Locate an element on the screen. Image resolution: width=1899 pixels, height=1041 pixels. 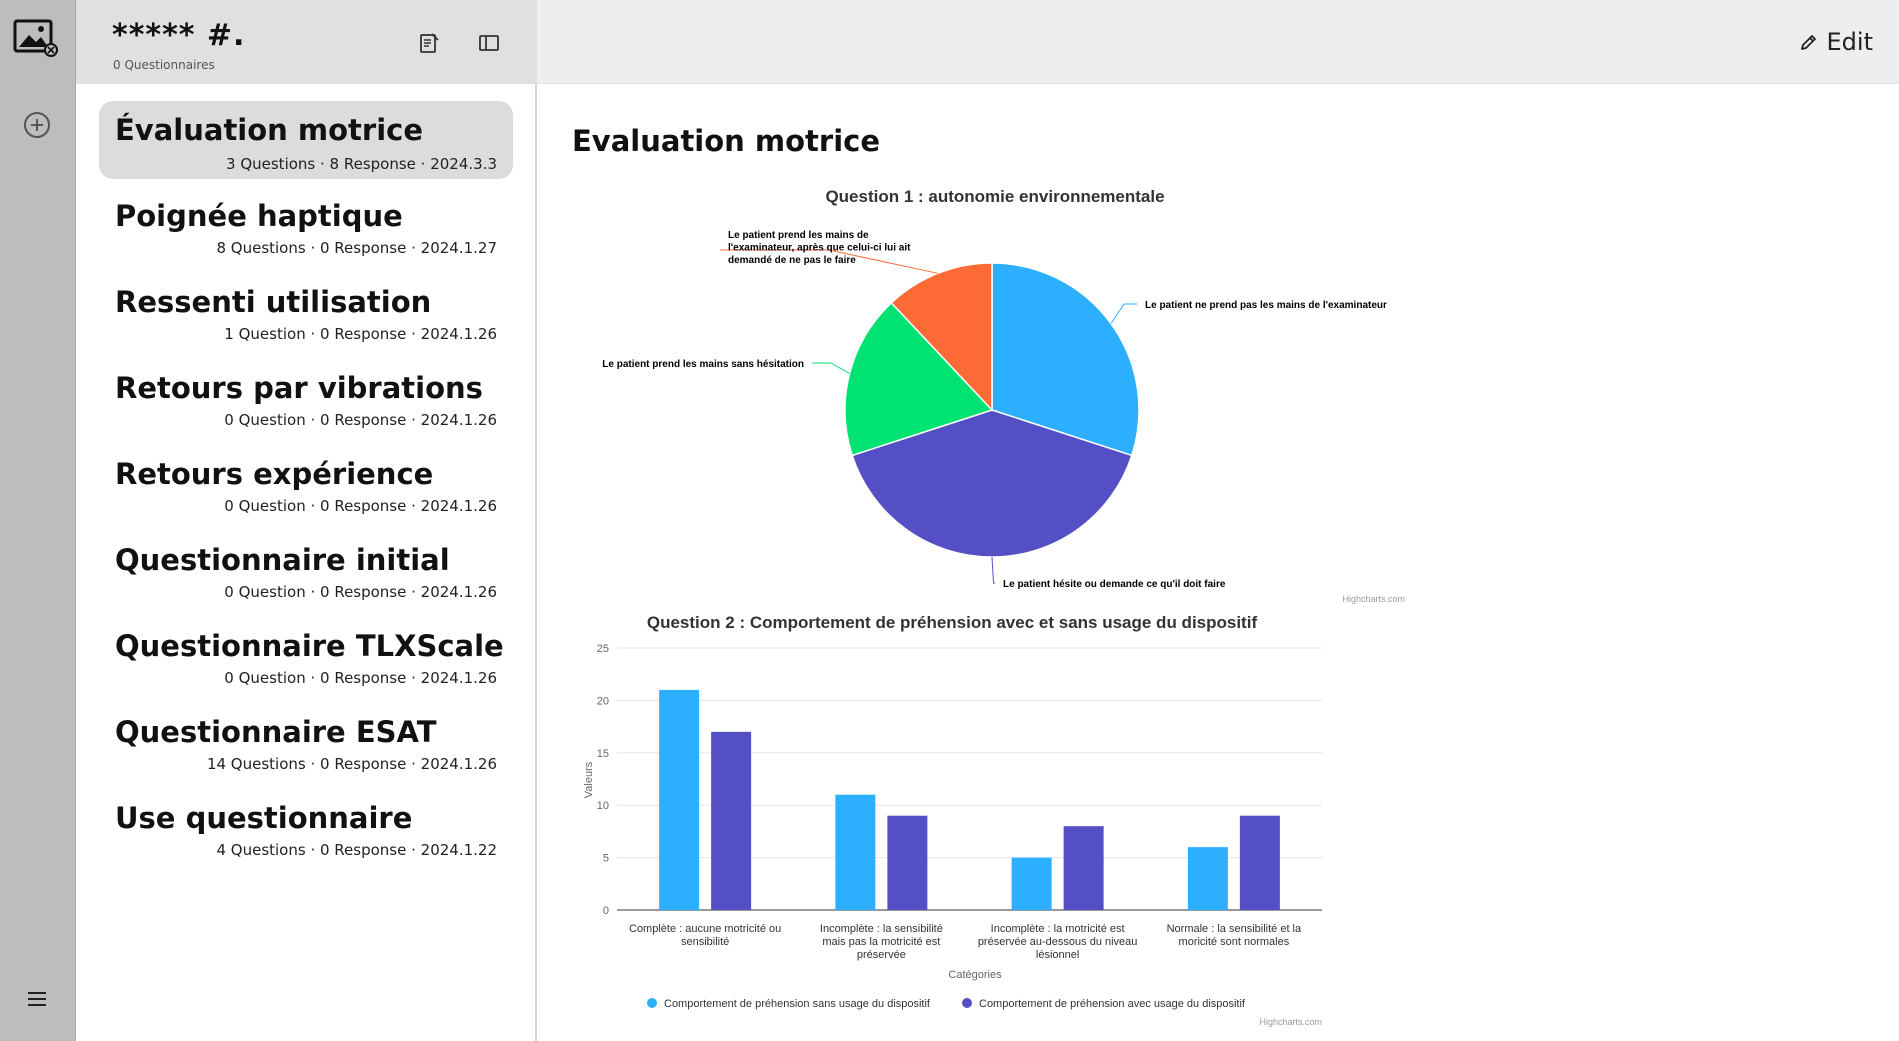
y-tick-label: 15 is located at coordinates (603, 754).